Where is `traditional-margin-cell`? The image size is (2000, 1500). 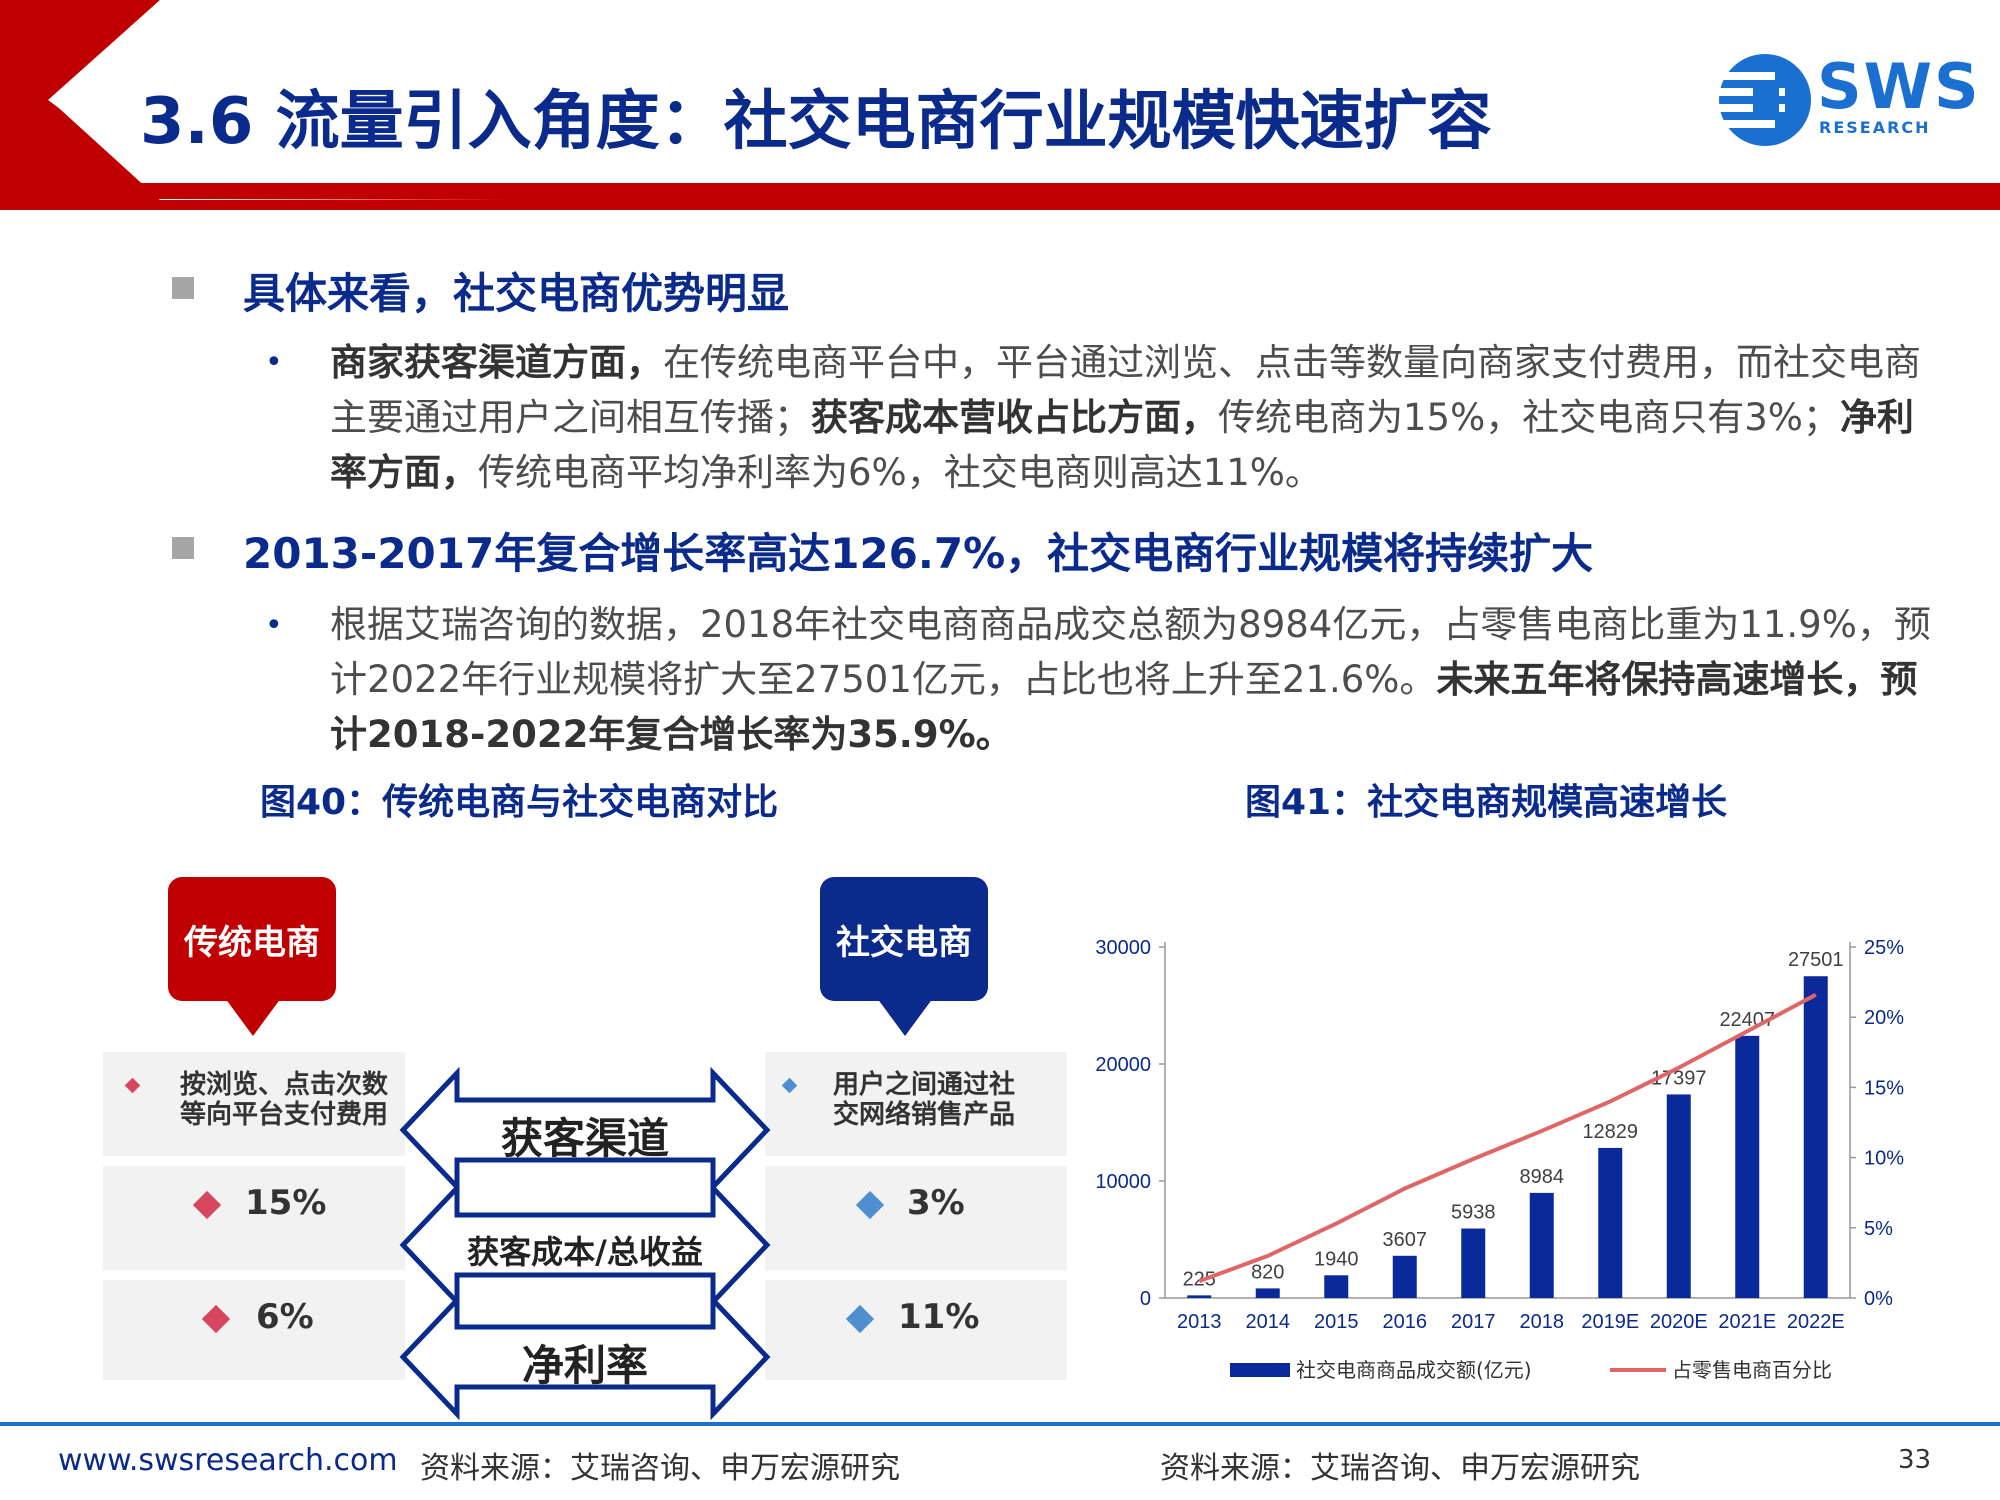
traditional-margin-cell is located at coordinates (254, 1330).